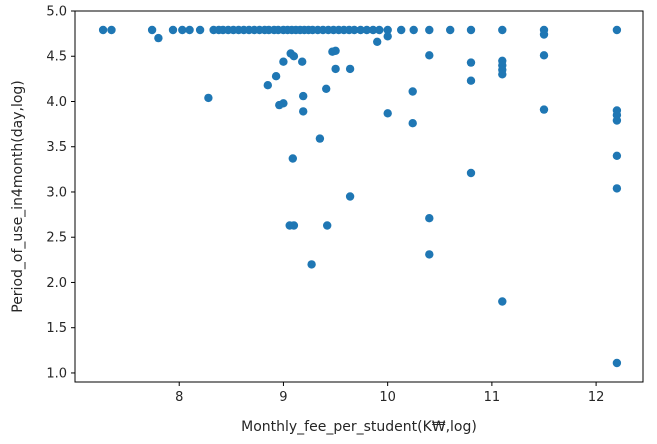  Describe the element at coordinates (56, 192) in the screenshot. I see `y-tick-label: 3.0` at that location.